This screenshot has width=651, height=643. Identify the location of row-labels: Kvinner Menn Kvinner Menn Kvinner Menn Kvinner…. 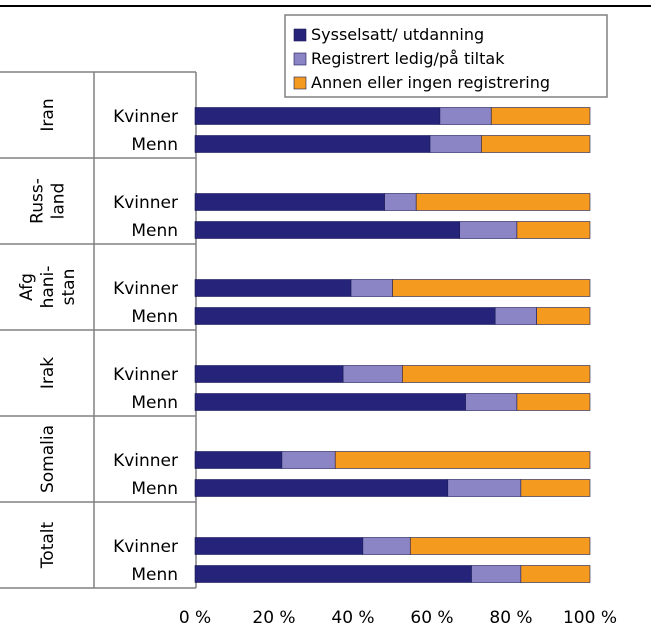
(145, 346).